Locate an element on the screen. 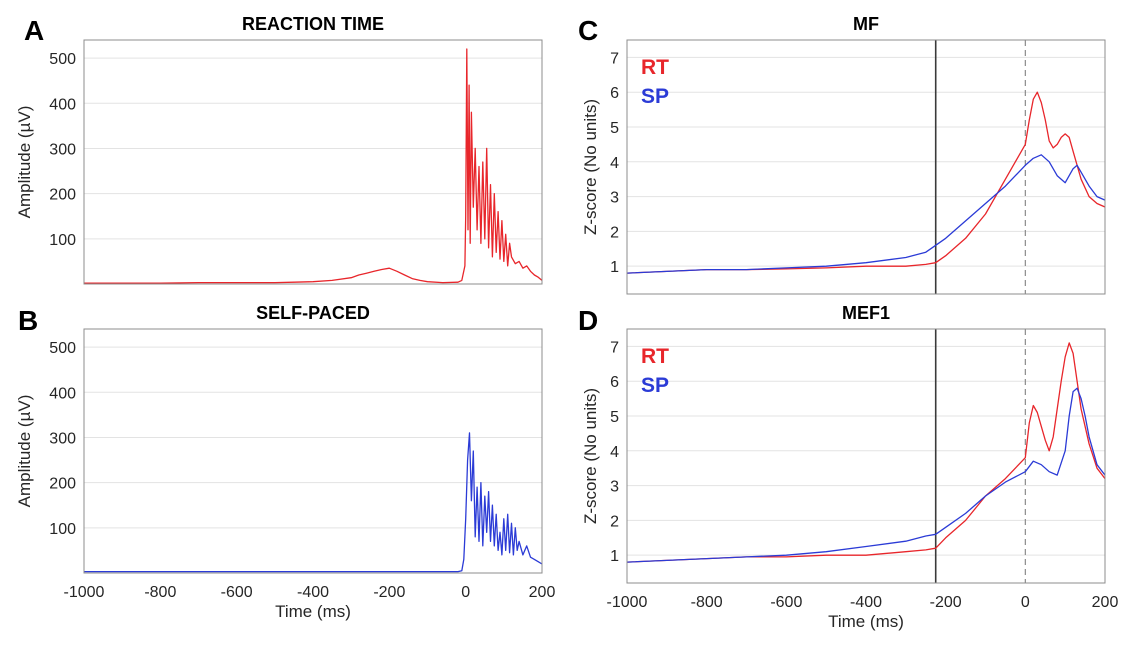 The width and height of the screenshot is (1134, 648). panel-c-ytick-label: 7 is located at coordinates (614, 58).